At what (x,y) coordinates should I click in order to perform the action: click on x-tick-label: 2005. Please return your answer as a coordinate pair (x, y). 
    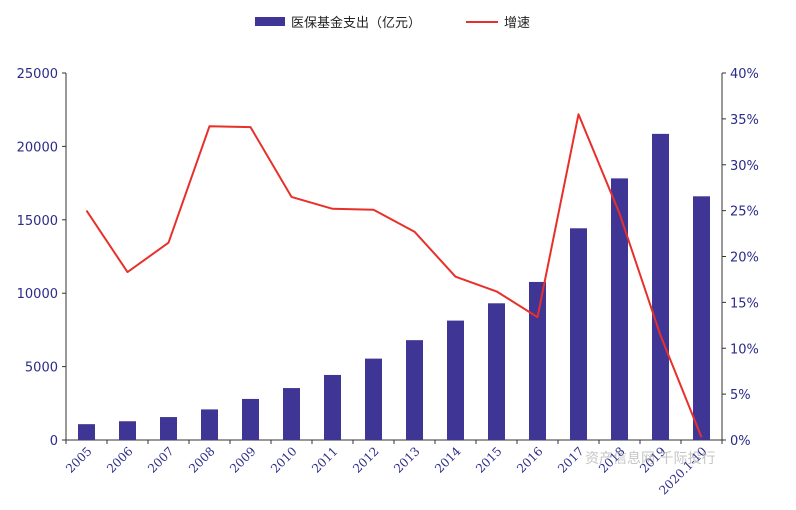
    Looking at the image, I should click on (78, 459).